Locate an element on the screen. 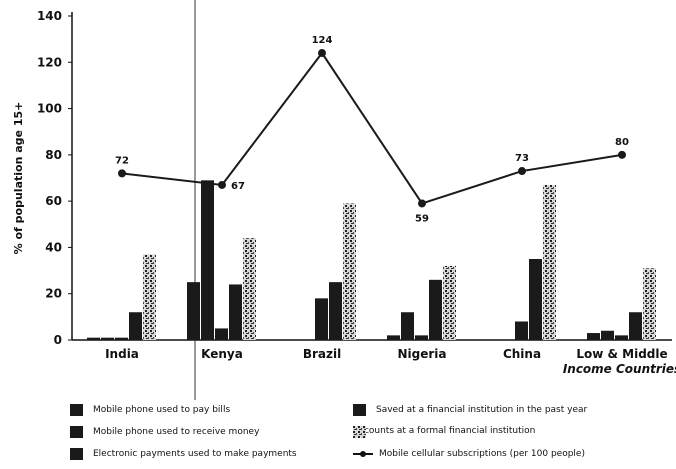  y-axis-title: % of population age 15+ is located at coordinates (18, 178).